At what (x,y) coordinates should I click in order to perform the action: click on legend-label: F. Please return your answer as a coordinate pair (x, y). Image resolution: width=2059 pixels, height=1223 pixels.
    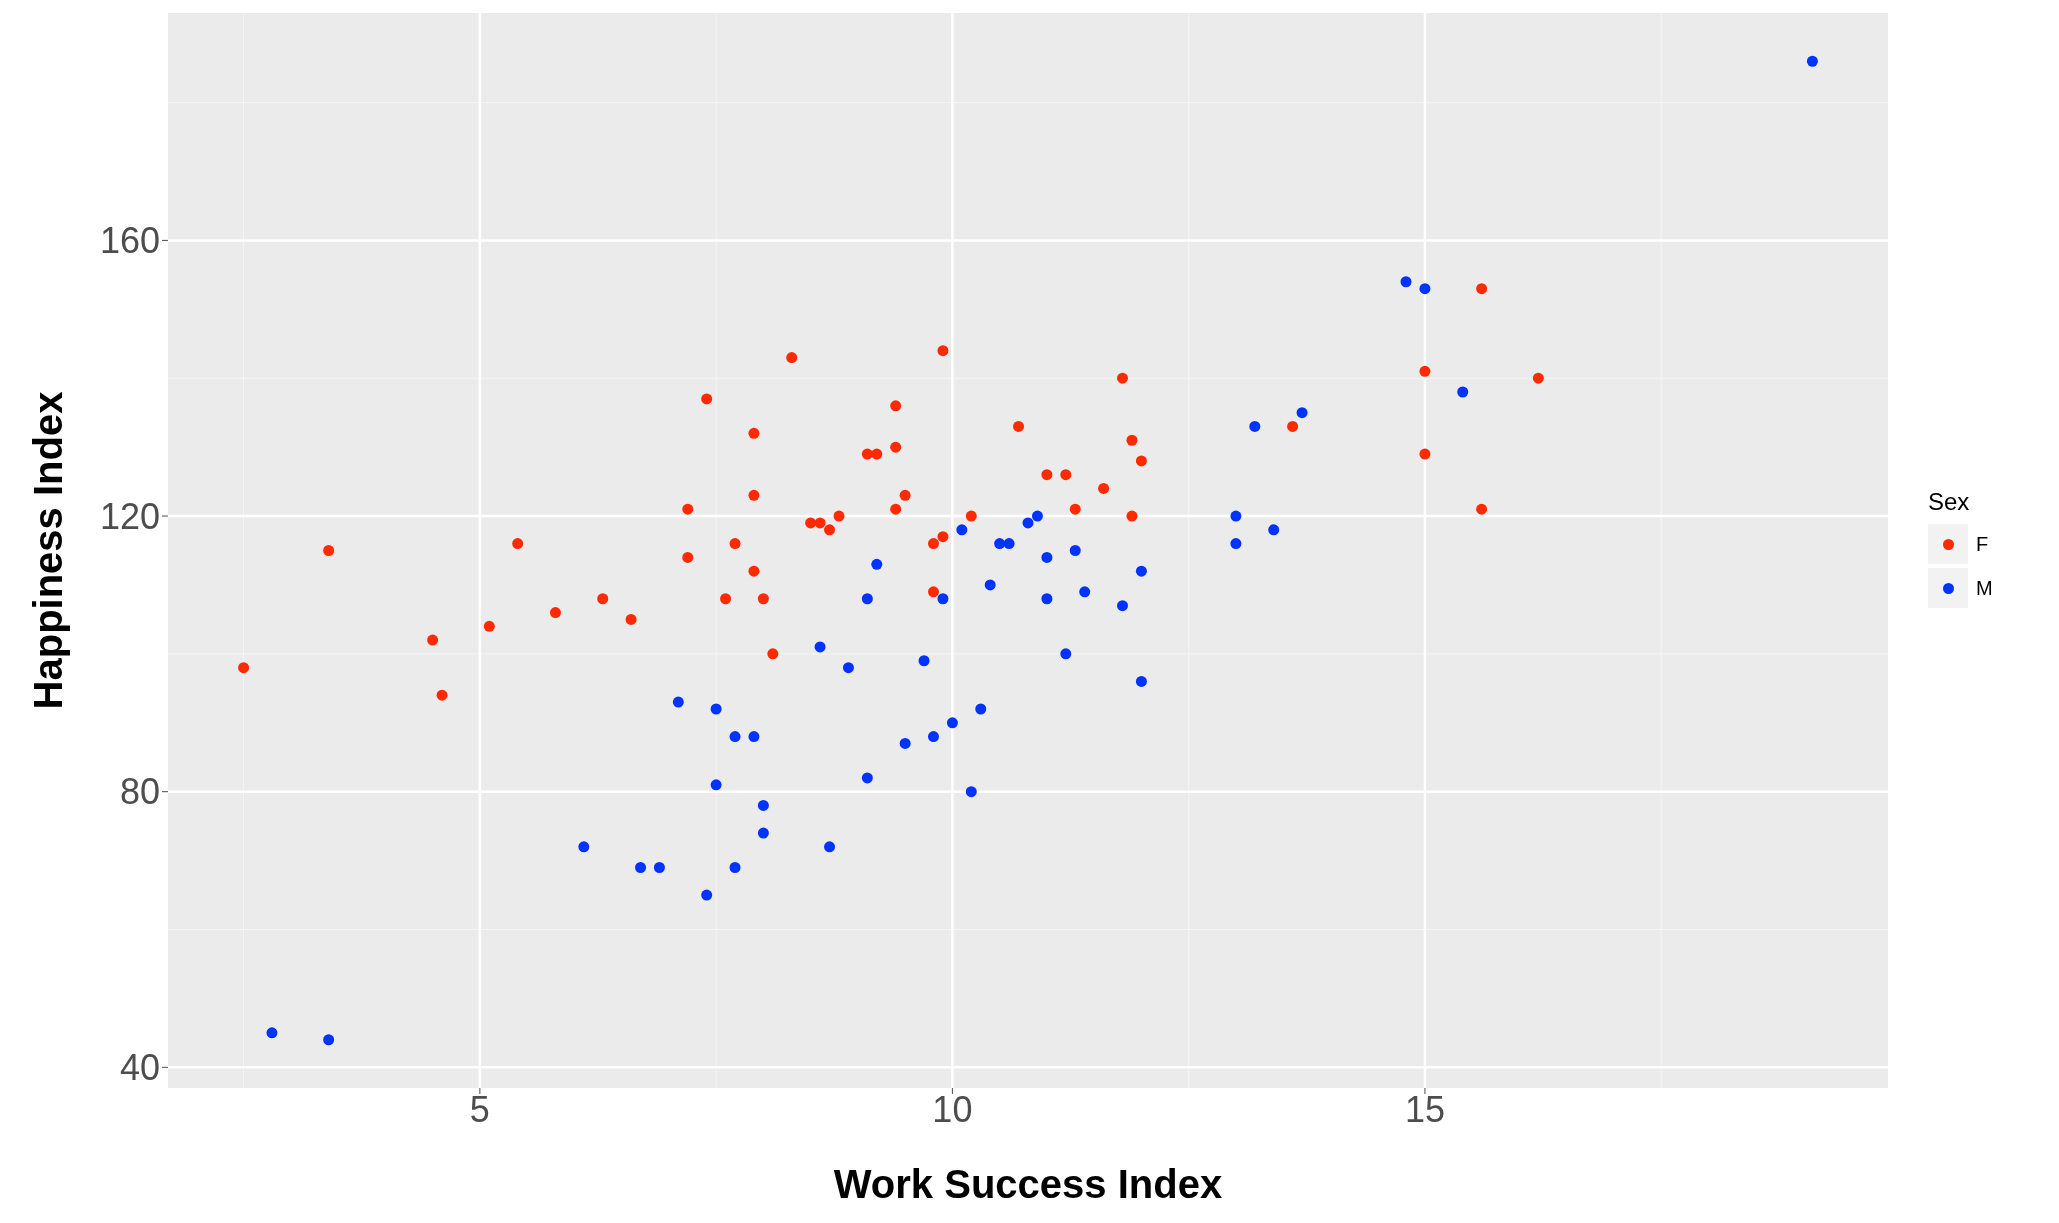
    Looking at the image, I should click on (1982, 544).